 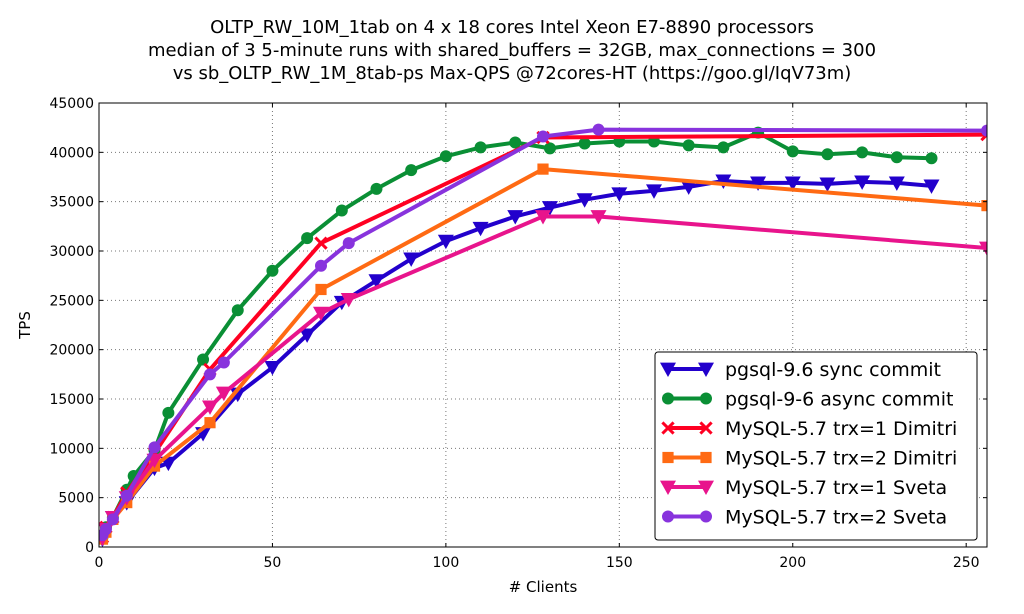 I want to click on legend-item: MySQL-5.7 trx=2 Sveta, so click(x=804, y=518).